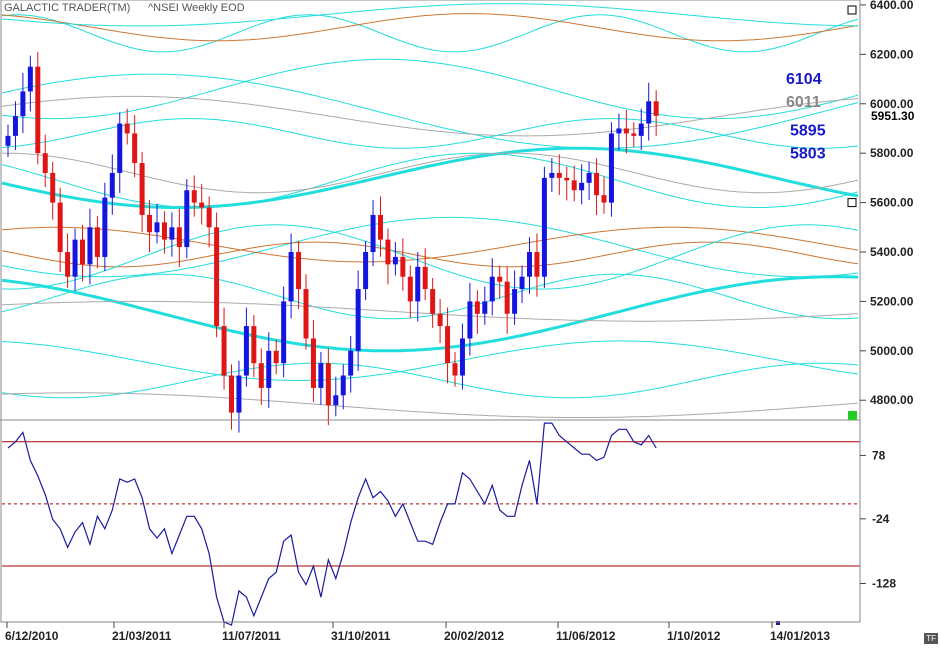 The image size is (941, 651). I want to click on price-tick-label-6: 5400.00, so click(892, 252).